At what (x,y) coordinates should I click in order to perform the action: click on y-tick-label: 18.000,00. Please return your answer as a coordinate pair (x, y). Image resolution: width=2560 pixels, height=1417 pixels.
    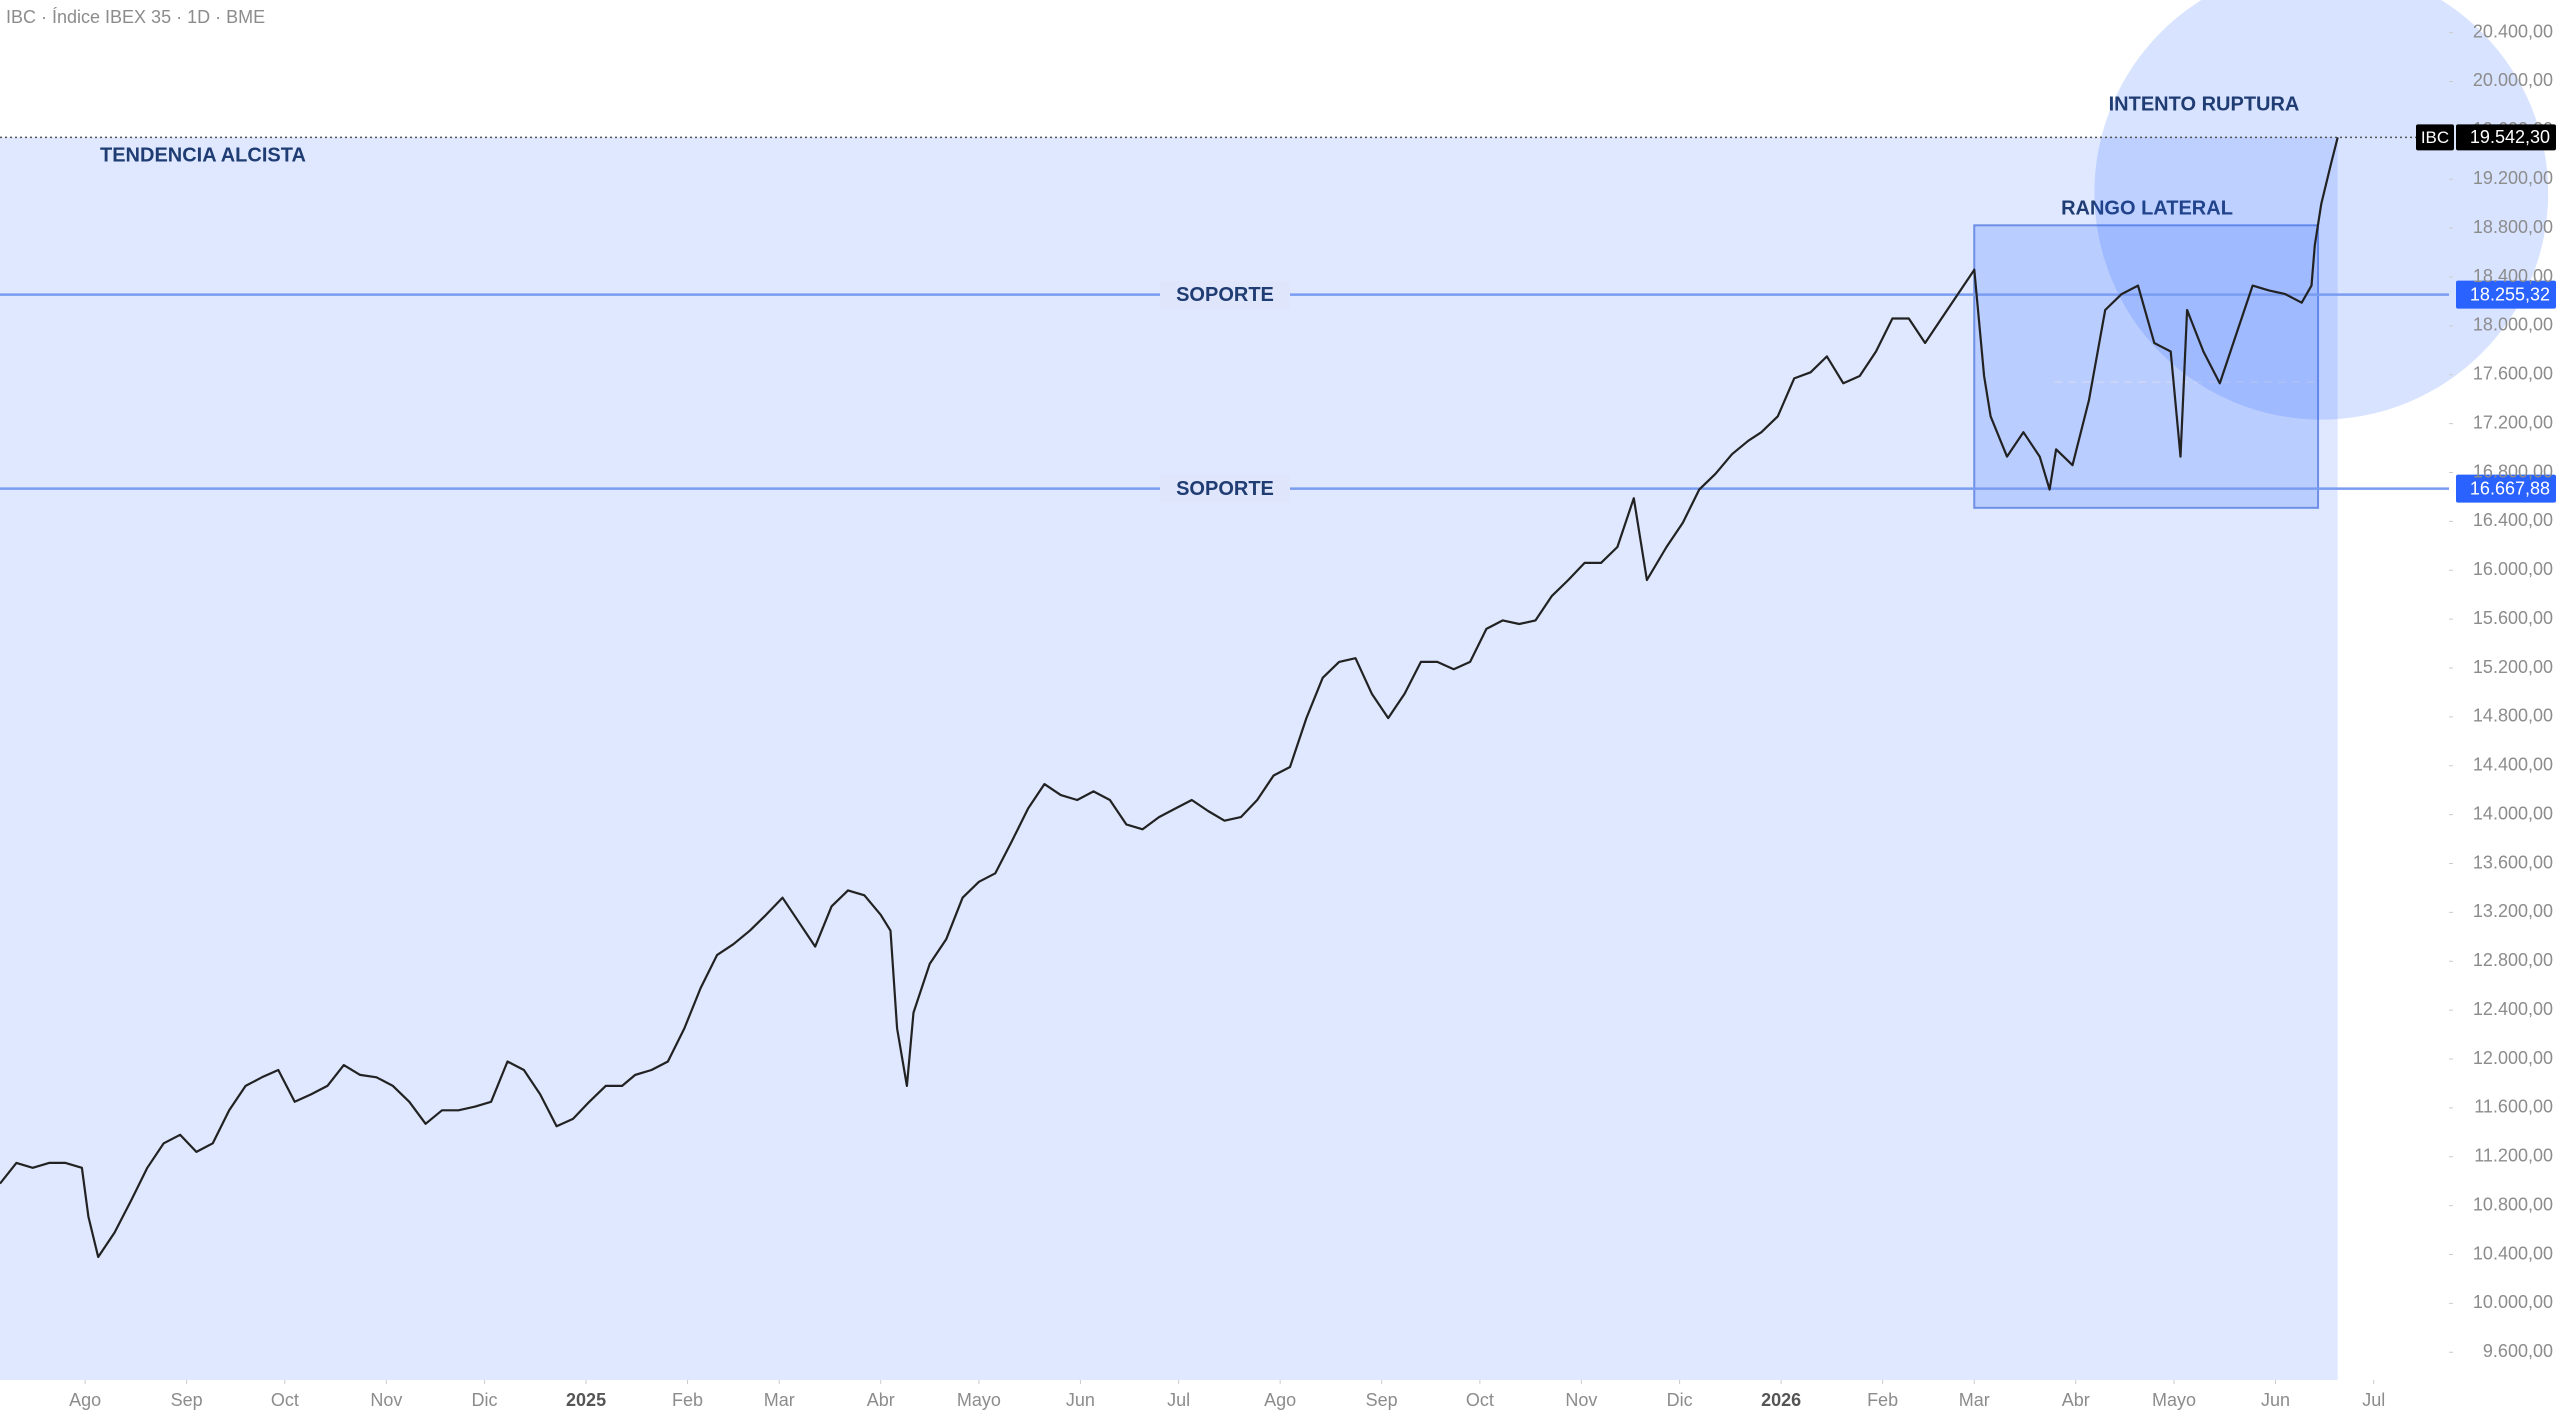
    Looking at the image, I should click on (2513, 325).